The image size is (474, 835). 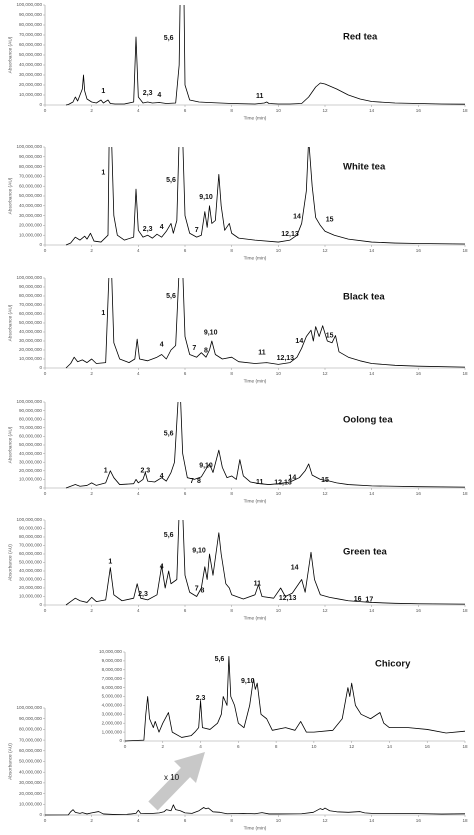 I want to click on y-tick-label: 6,000,000, so click(x=112, y=687).